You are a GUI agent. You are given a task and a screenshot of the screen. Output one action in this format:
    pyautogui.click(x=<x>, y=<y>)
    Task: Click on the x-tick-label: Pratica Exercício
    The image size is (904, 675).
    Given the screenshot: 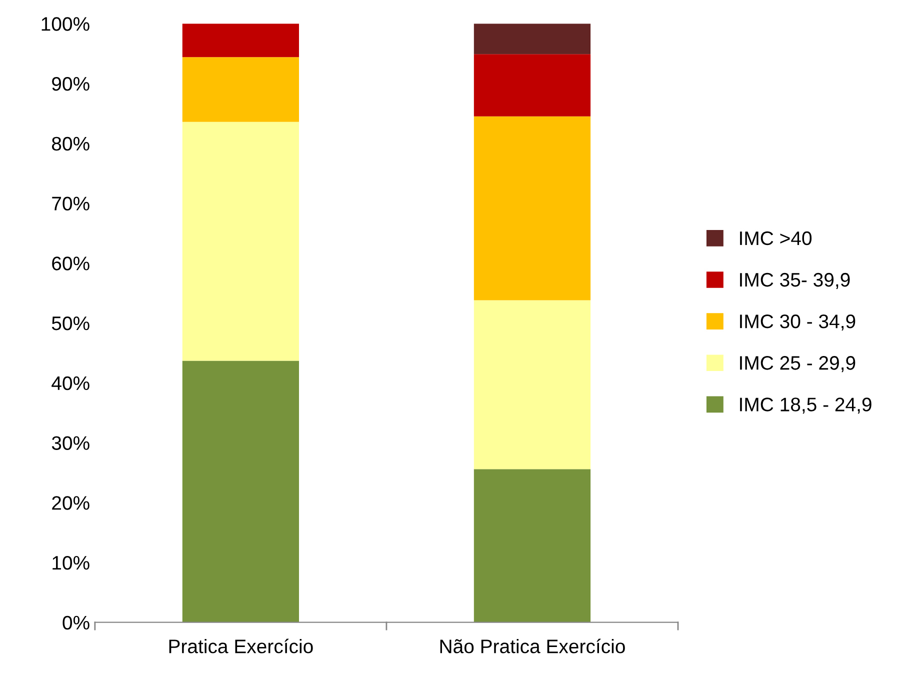 What is the action you would take?
    pyautogui.click(x=241, y=646)
    